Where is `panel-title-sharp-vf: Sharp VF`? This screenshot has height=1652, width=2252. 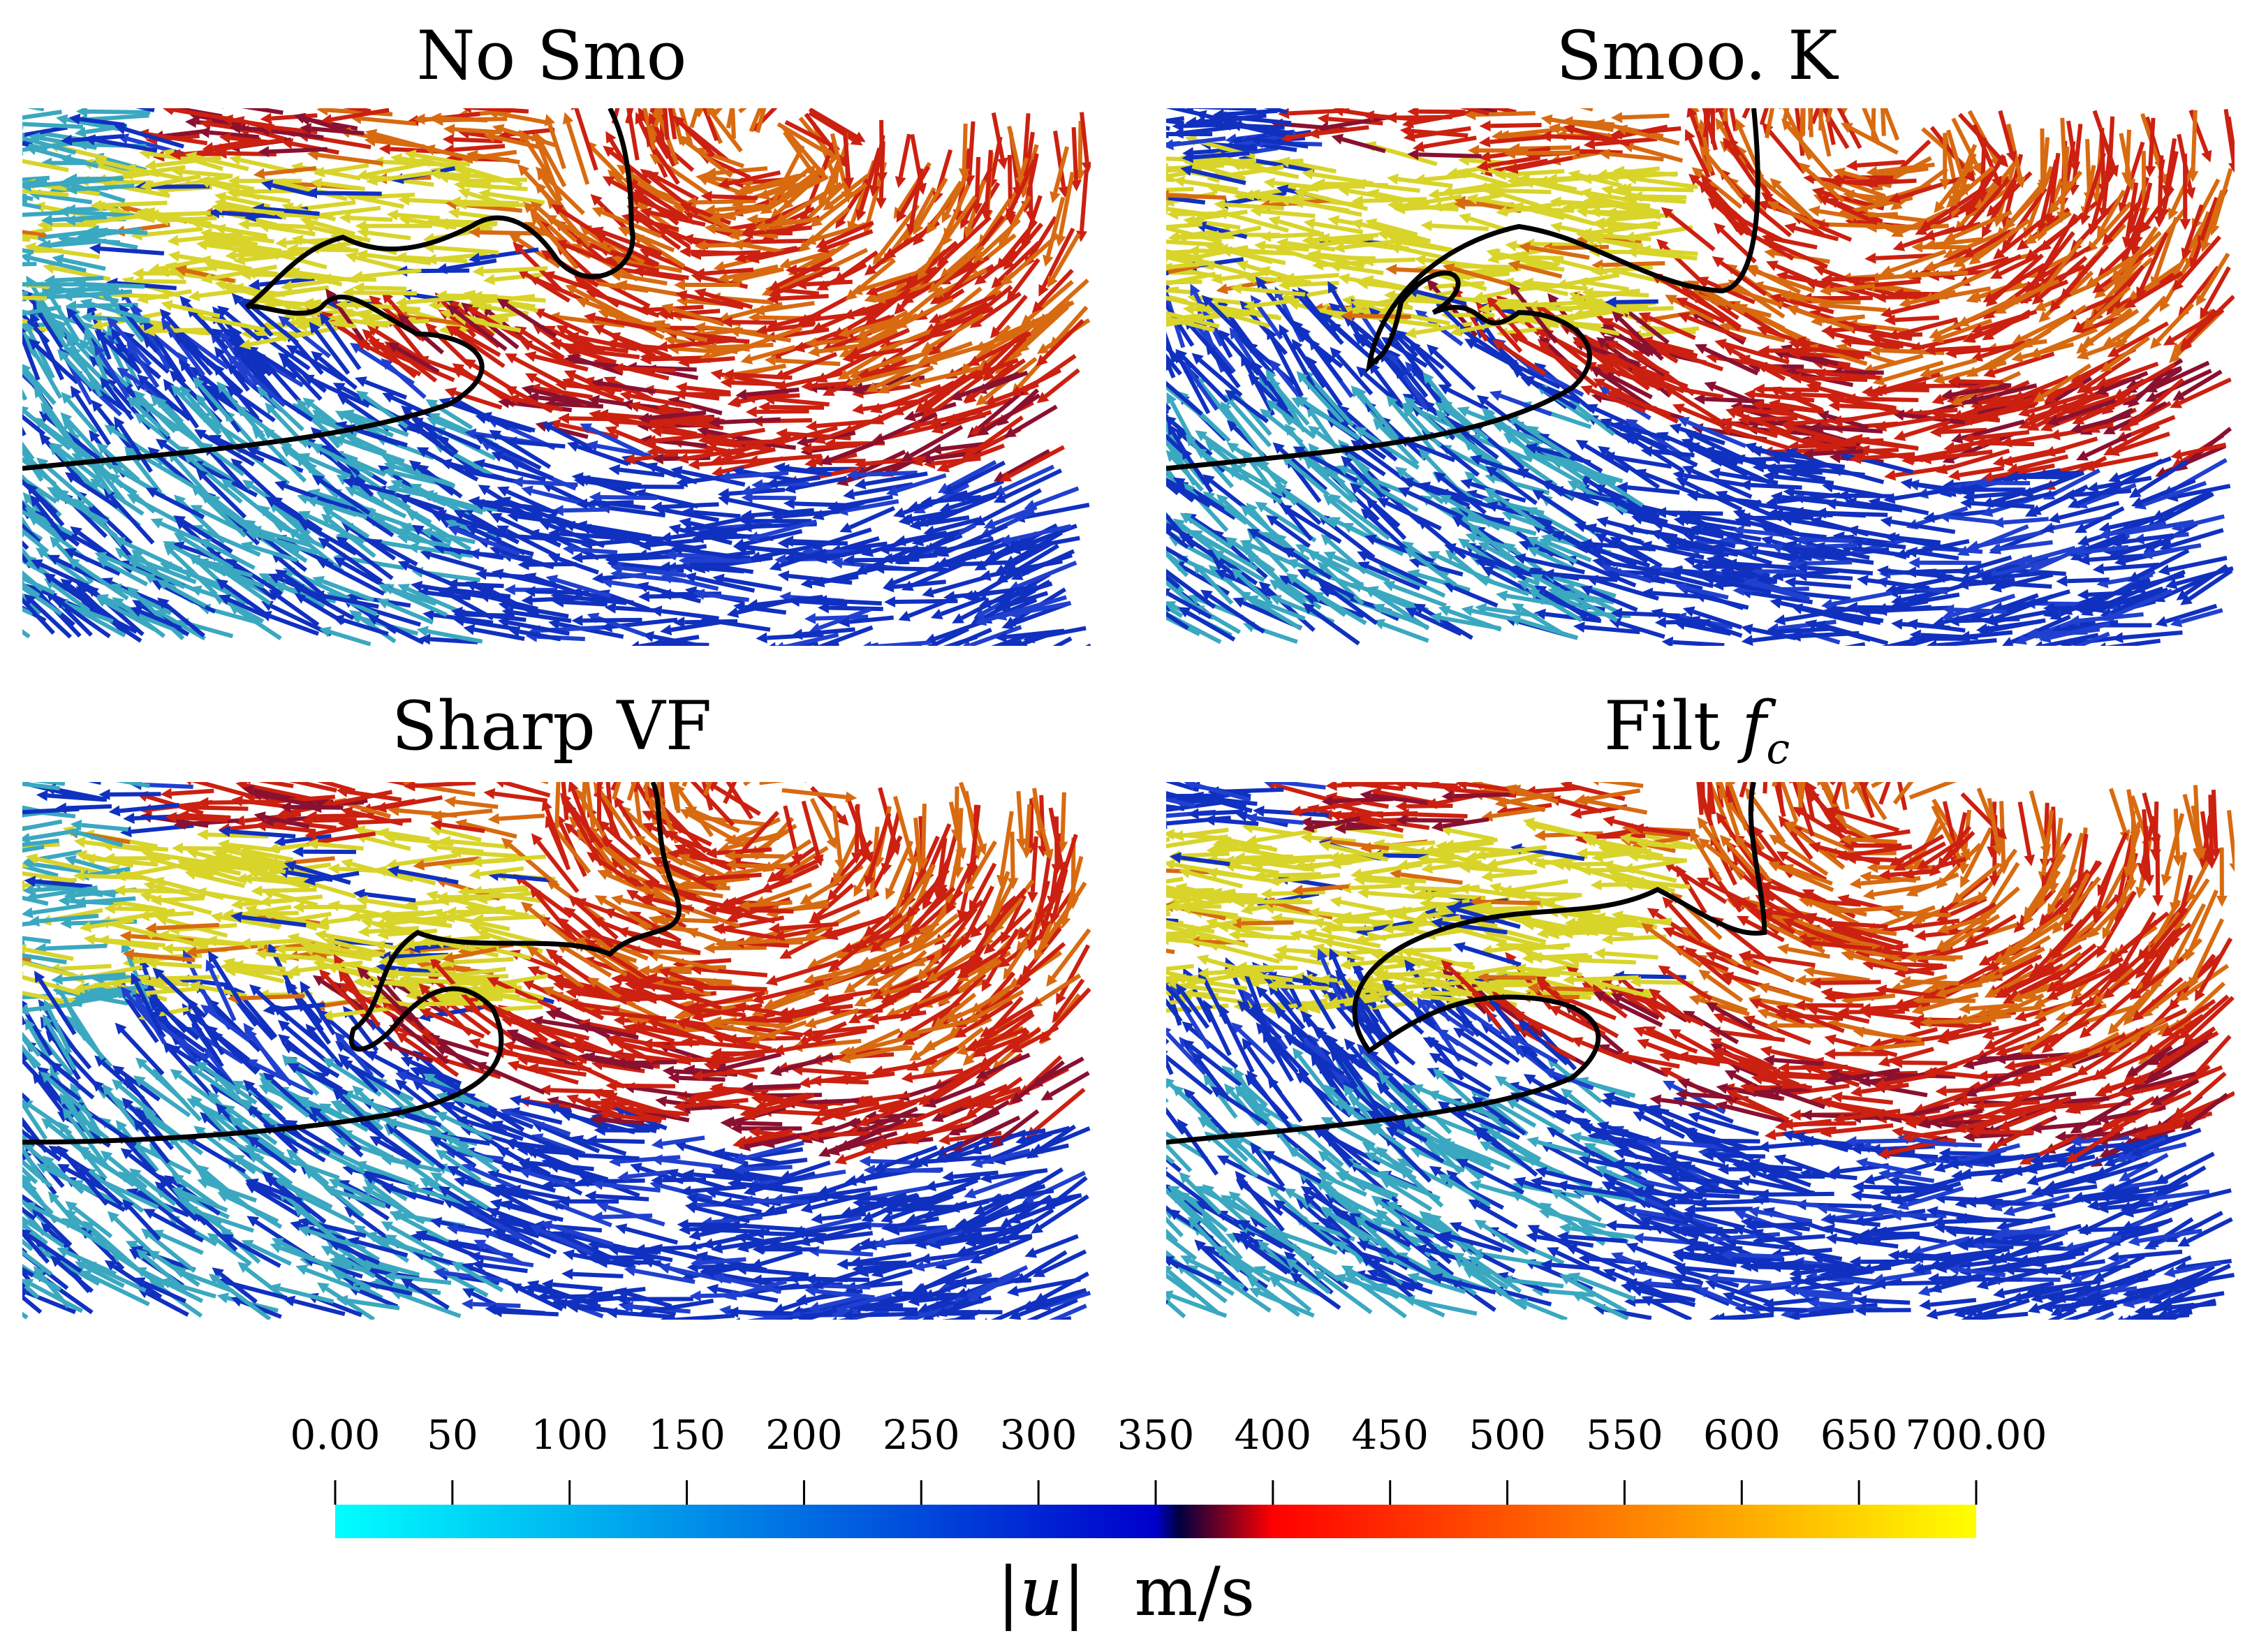
panel-title-sharp-vf: Sharp VF is located at coordinates (551, 726).